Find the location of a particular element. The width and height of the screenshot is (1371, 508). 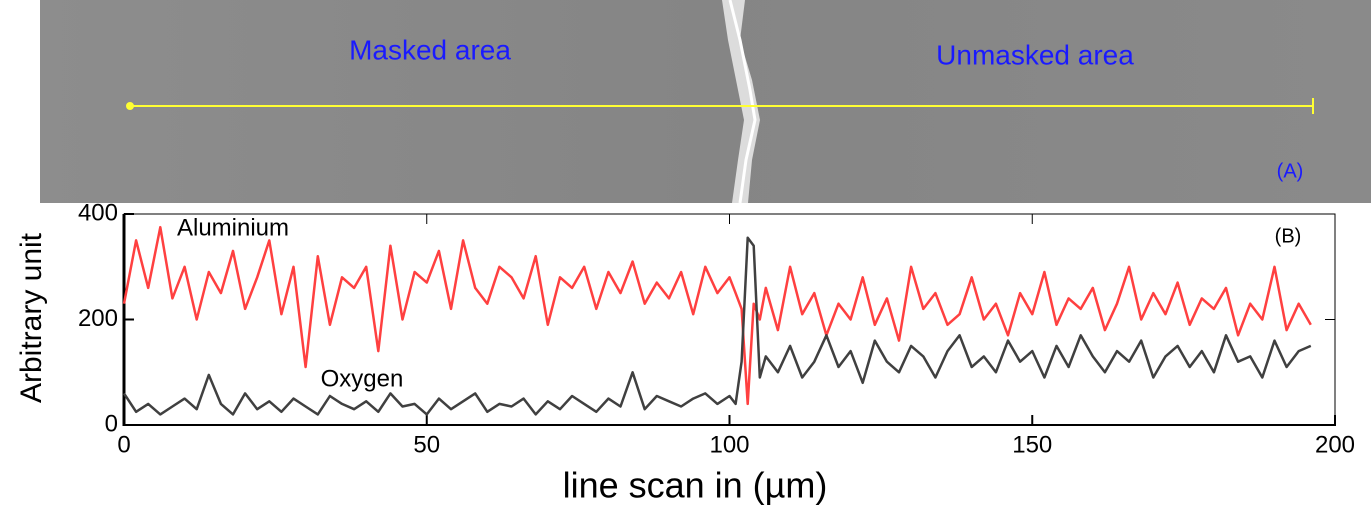

image-label: (A) is located at coordinates (1290, 171).